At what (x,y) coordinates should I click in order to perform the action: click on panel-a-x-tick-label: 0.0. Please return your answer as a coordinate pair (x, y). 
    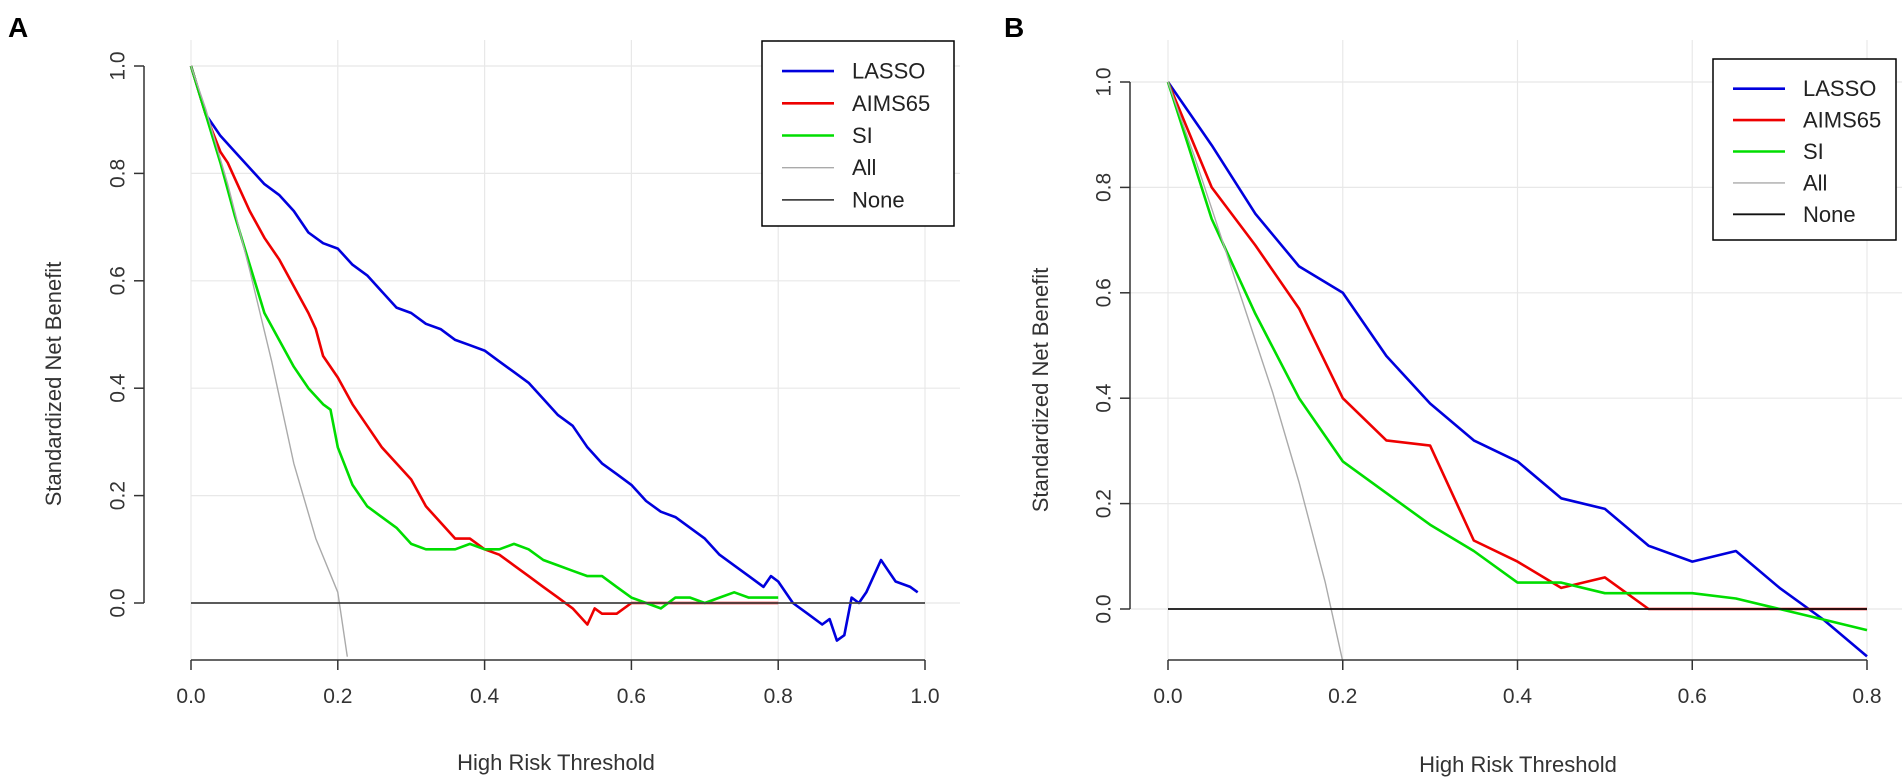
    Looking at the image, I should click on (190, 696).